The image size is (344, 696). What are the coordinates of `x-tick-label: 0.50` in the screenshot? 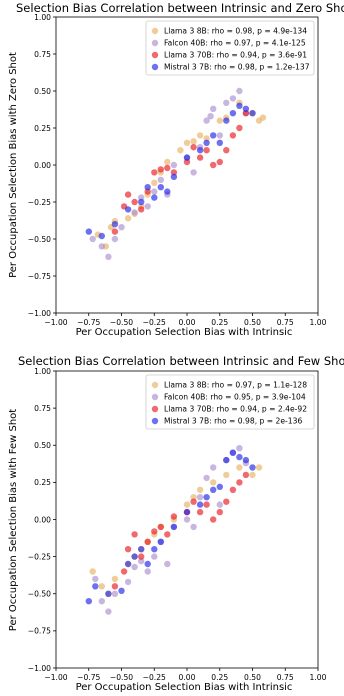 It's located at (252, 677).